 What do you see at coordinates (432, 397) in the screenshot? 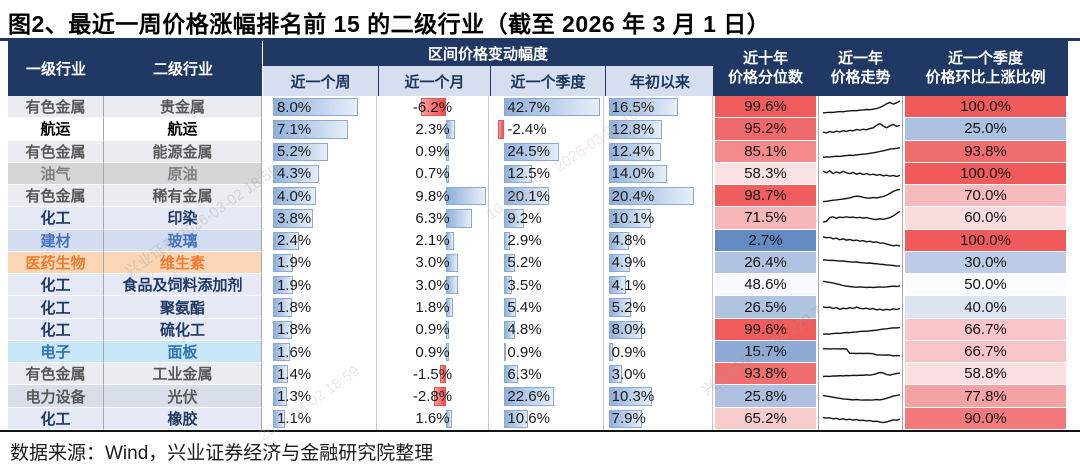
I see `value-text: -2.8%` at bounding box center [432, 397].